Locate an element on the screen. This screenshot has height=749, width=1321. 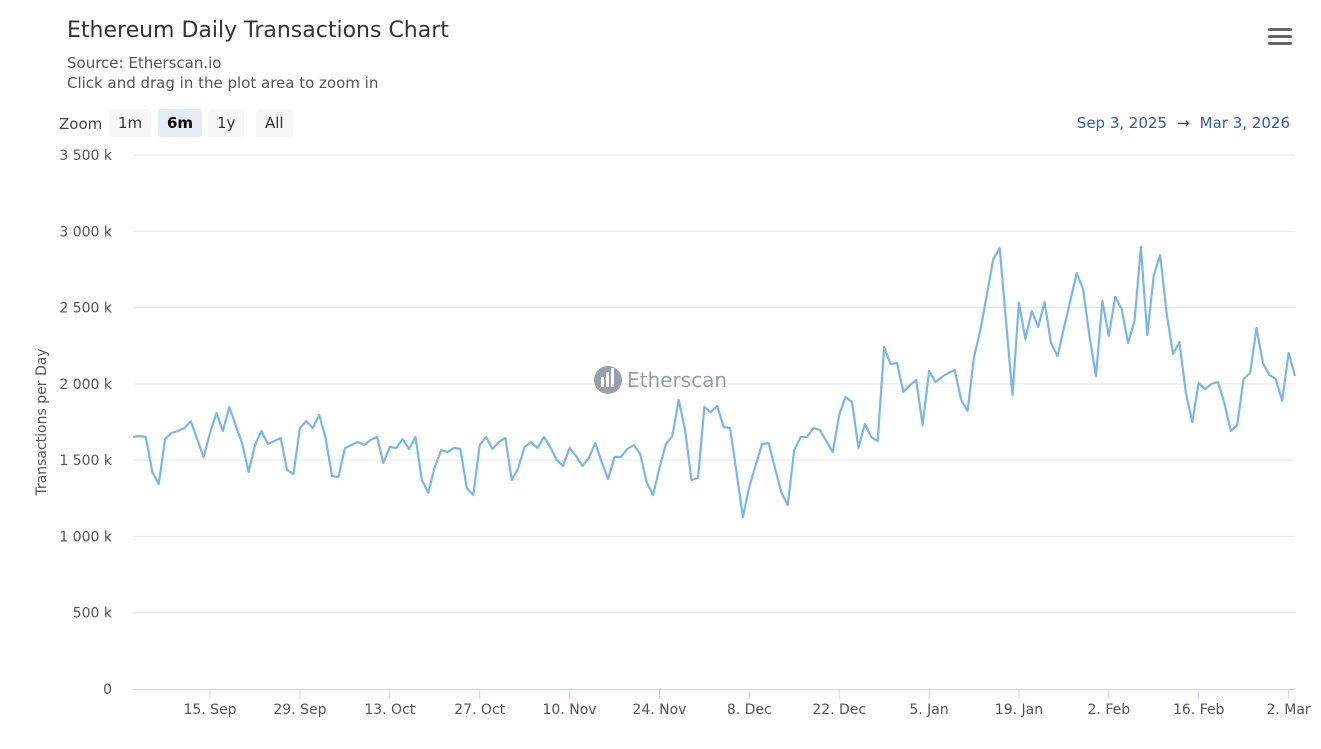
range-from: Sep 3, 2025 is located at coordinates (1122, 123).